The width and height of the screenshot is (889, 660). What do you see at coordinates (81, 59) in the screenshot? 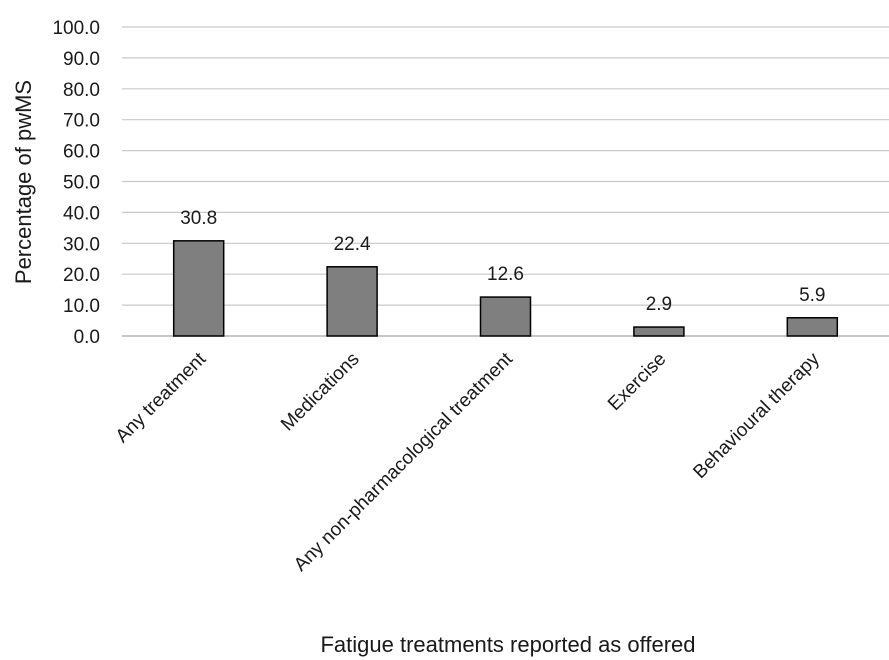
I see `y-tick-label: 90.0` at bounding box center [81, 59].